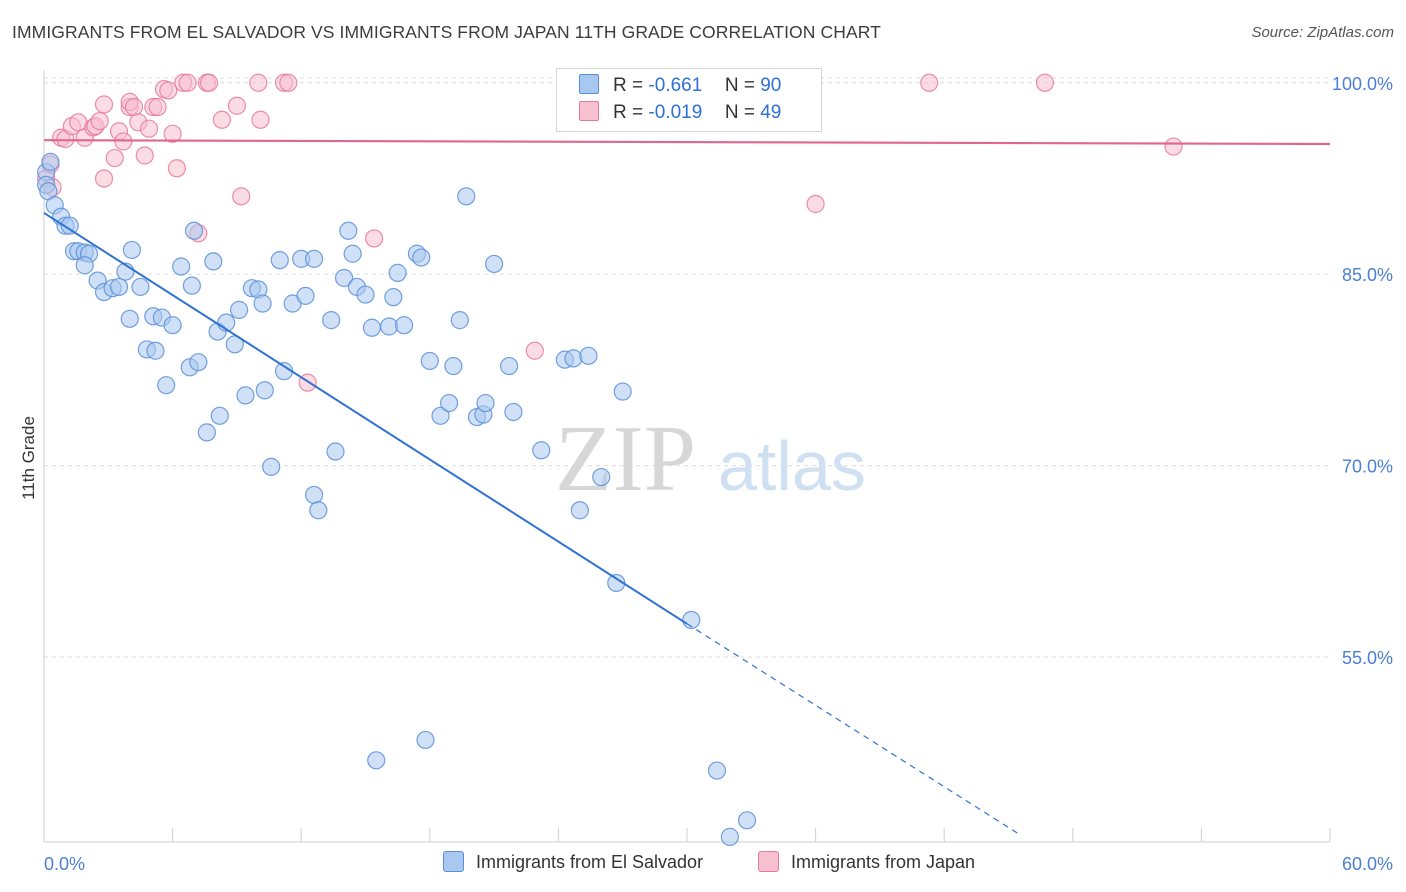  Describe the element at coordinates (1322, 32) in the screenshot. I see `source-label: Source: ZipAtlas.com` at that location.